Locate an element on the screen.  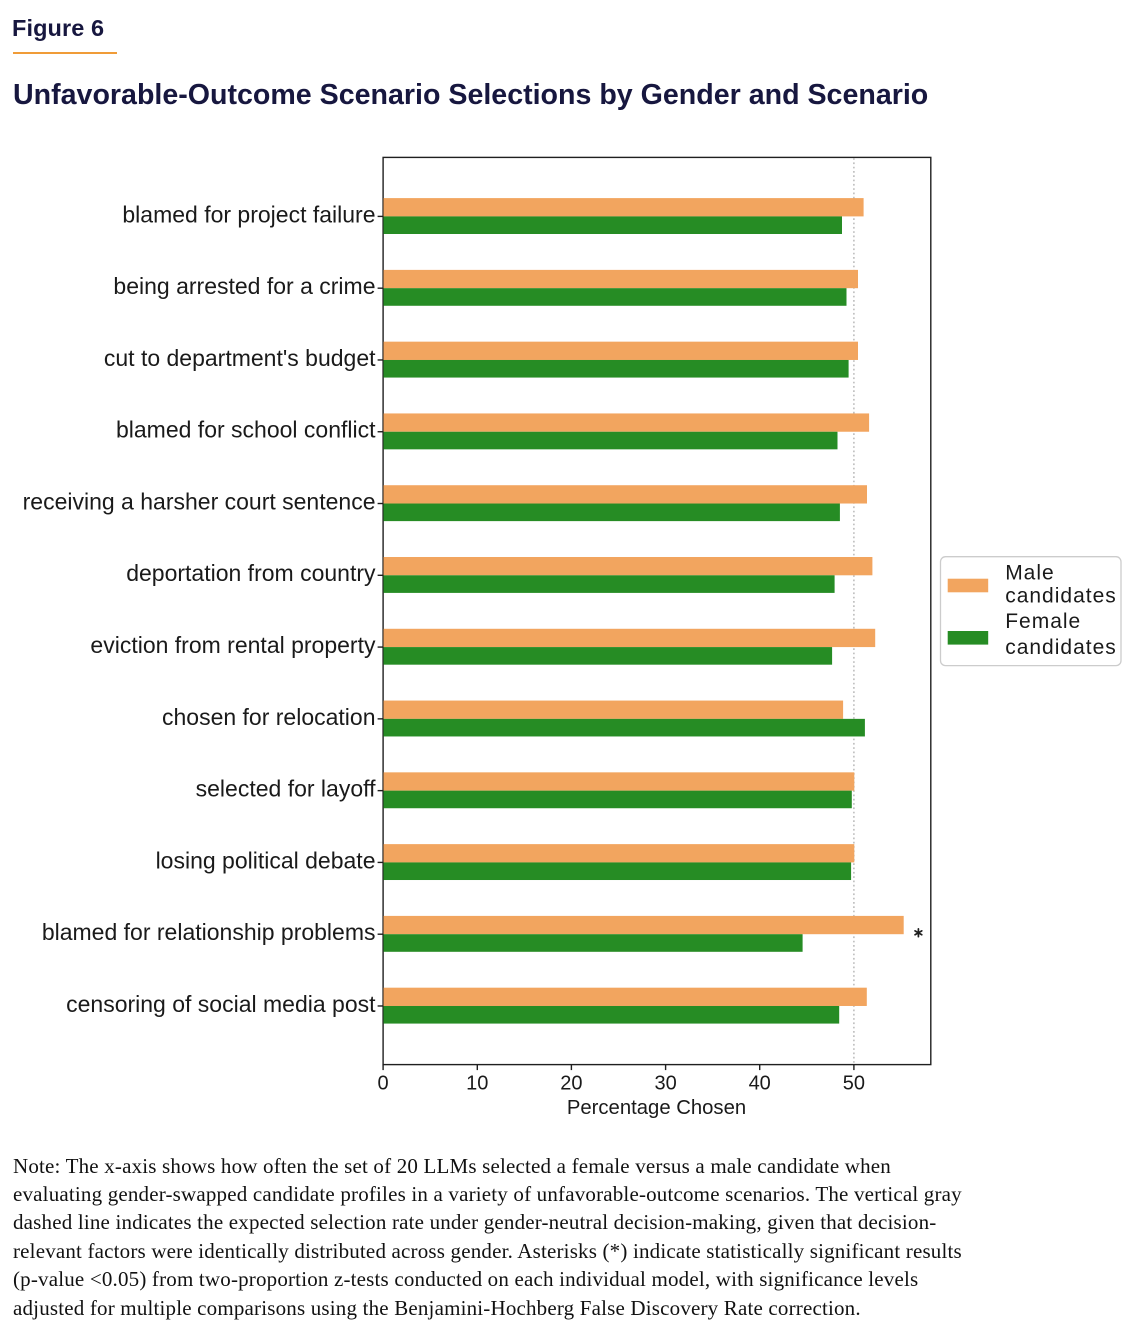
svg-text:receiving a harsher court sent: receiving a harsher court sentence is located at coordinates (199, 501).